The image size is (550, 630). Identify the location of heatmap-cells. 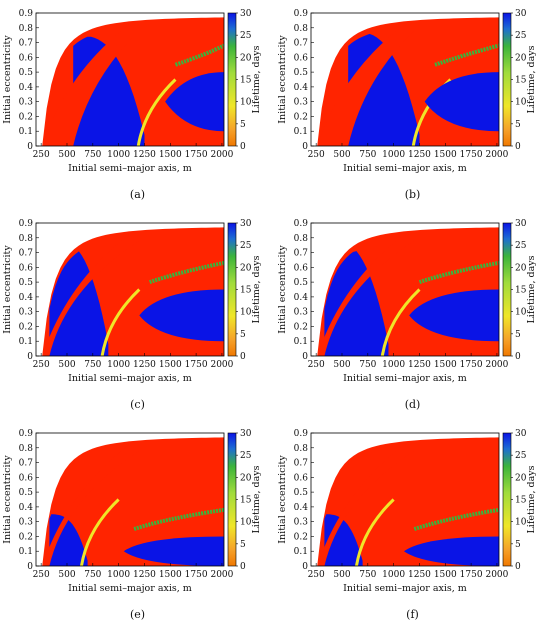
(405, 499).